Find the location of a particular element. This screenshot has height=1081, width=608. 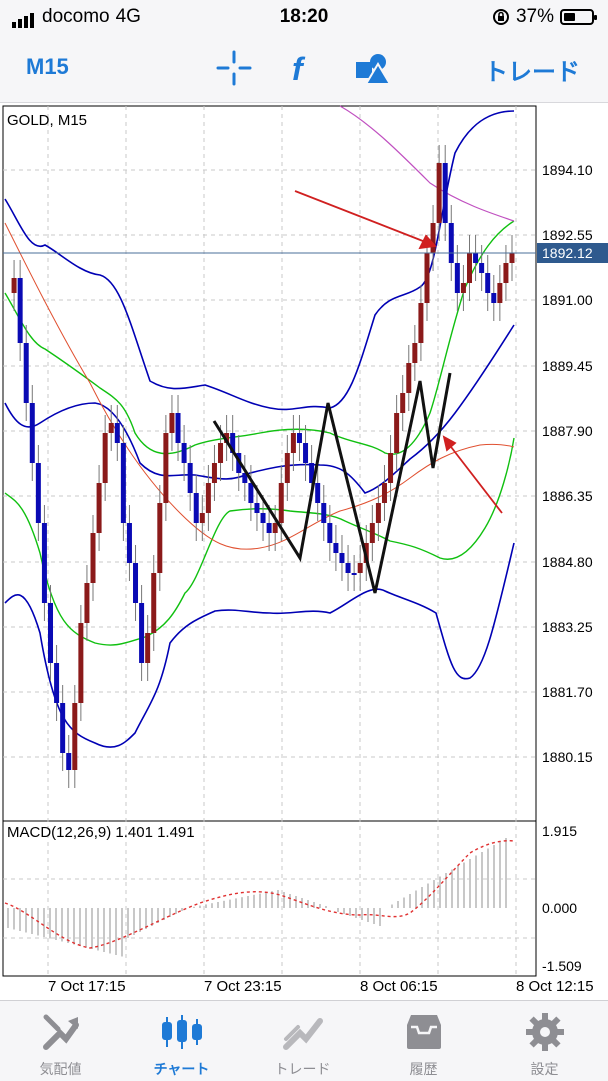

price-tick: 1887.90 is located at coordinates (567, 431).